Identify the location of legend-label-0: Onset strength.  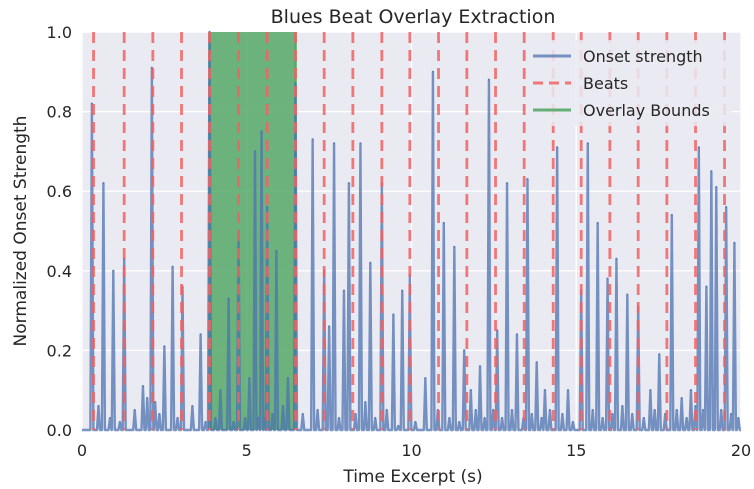
(643, 56).